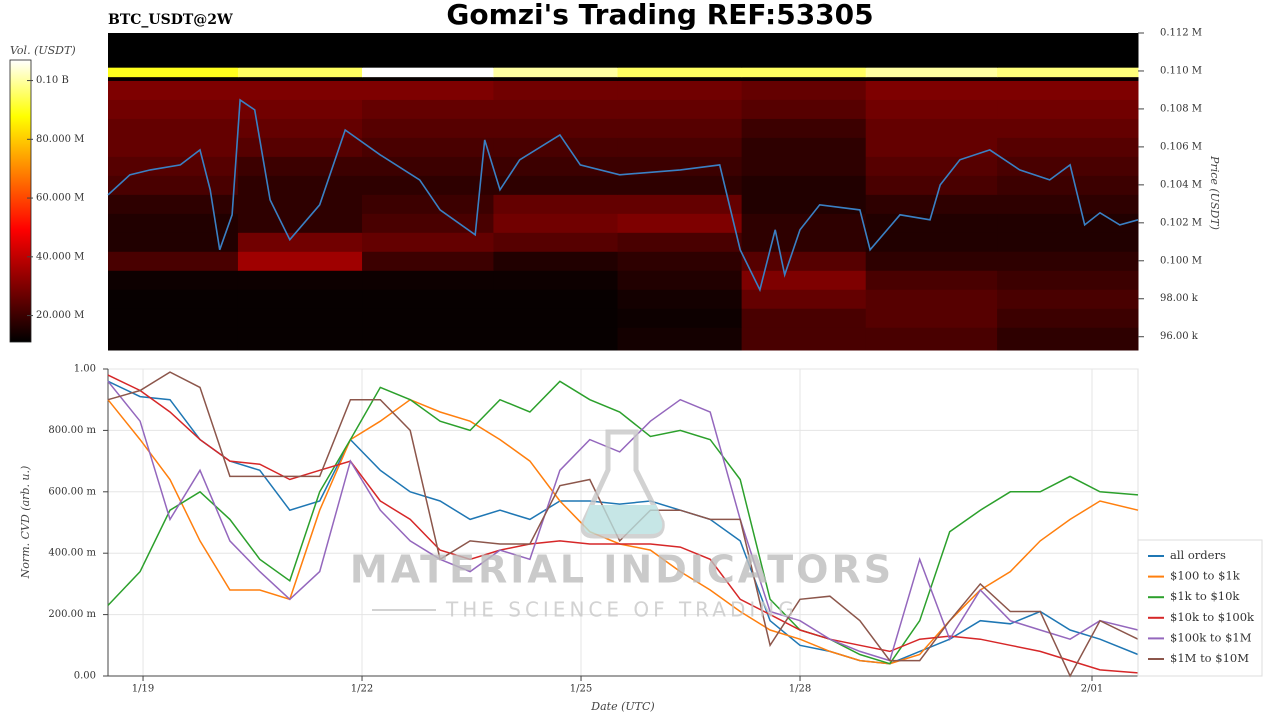 The width and height of the screenshot is (1280, 720). I want to click on legend-label: $1M to $10M, so click(1209, 658).